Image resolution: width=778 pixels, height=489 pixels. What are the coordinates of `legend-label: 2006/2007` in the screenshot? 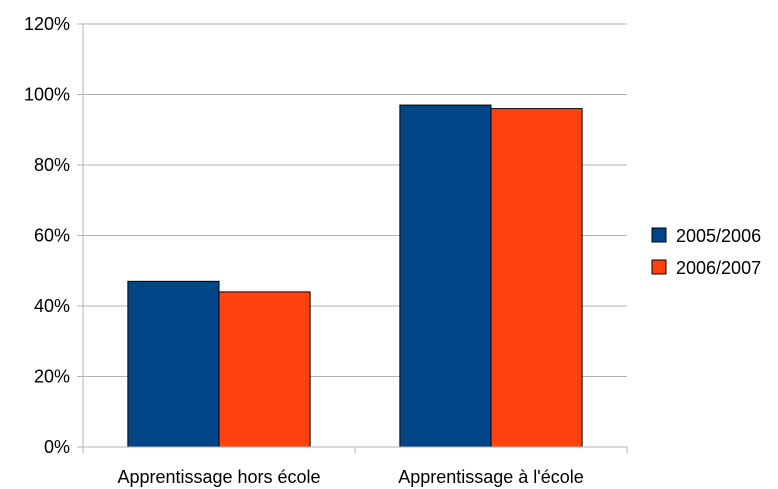 It's located at (718, 268).